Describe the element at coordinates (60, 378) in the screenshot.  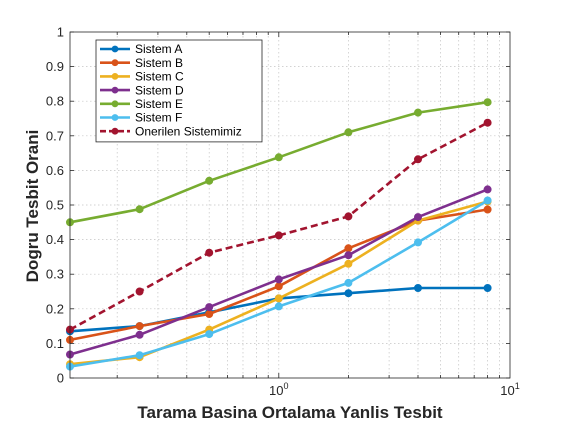
I see `y-tick-label: 0` at that location.